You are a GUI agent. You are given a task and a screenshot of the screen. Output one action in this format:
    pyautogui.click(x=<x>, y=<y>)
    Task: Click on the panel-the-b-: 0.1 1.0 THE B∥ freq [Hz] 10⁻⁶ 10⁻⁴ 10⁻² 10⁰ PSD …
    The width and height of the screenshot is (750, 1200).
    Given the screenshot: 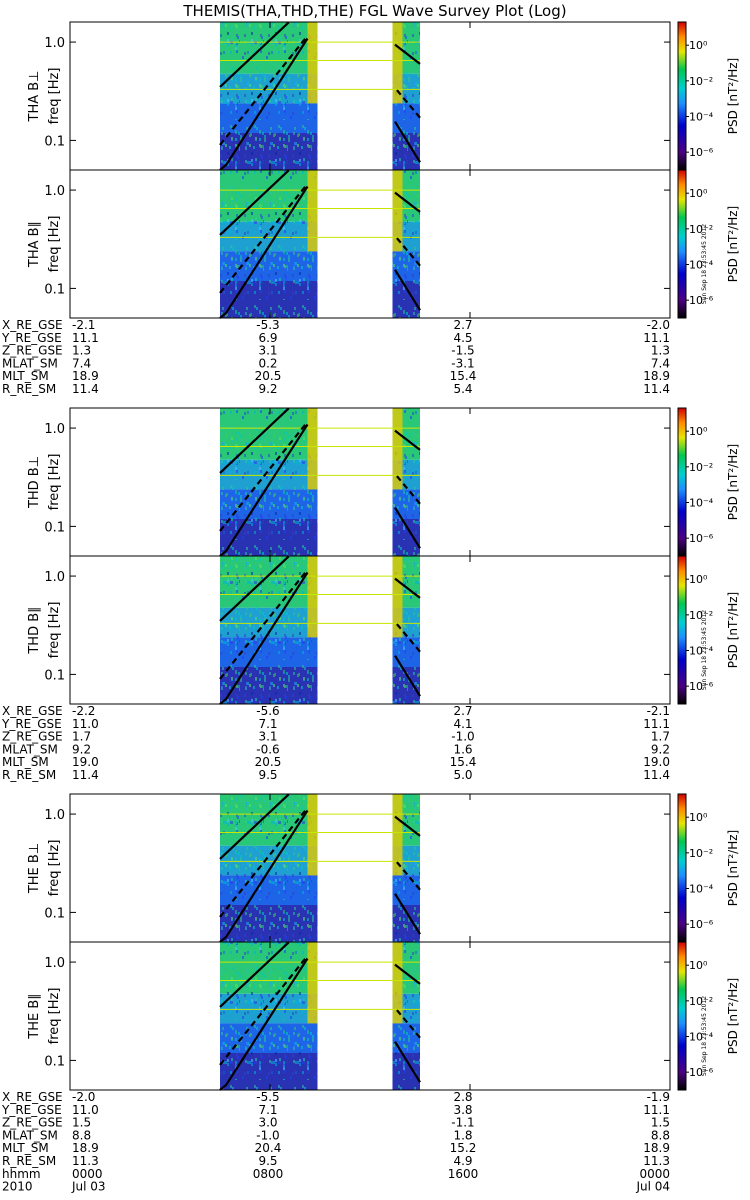 What is the action you would take?
    pyautogui.click(x=383, y=1016)
    